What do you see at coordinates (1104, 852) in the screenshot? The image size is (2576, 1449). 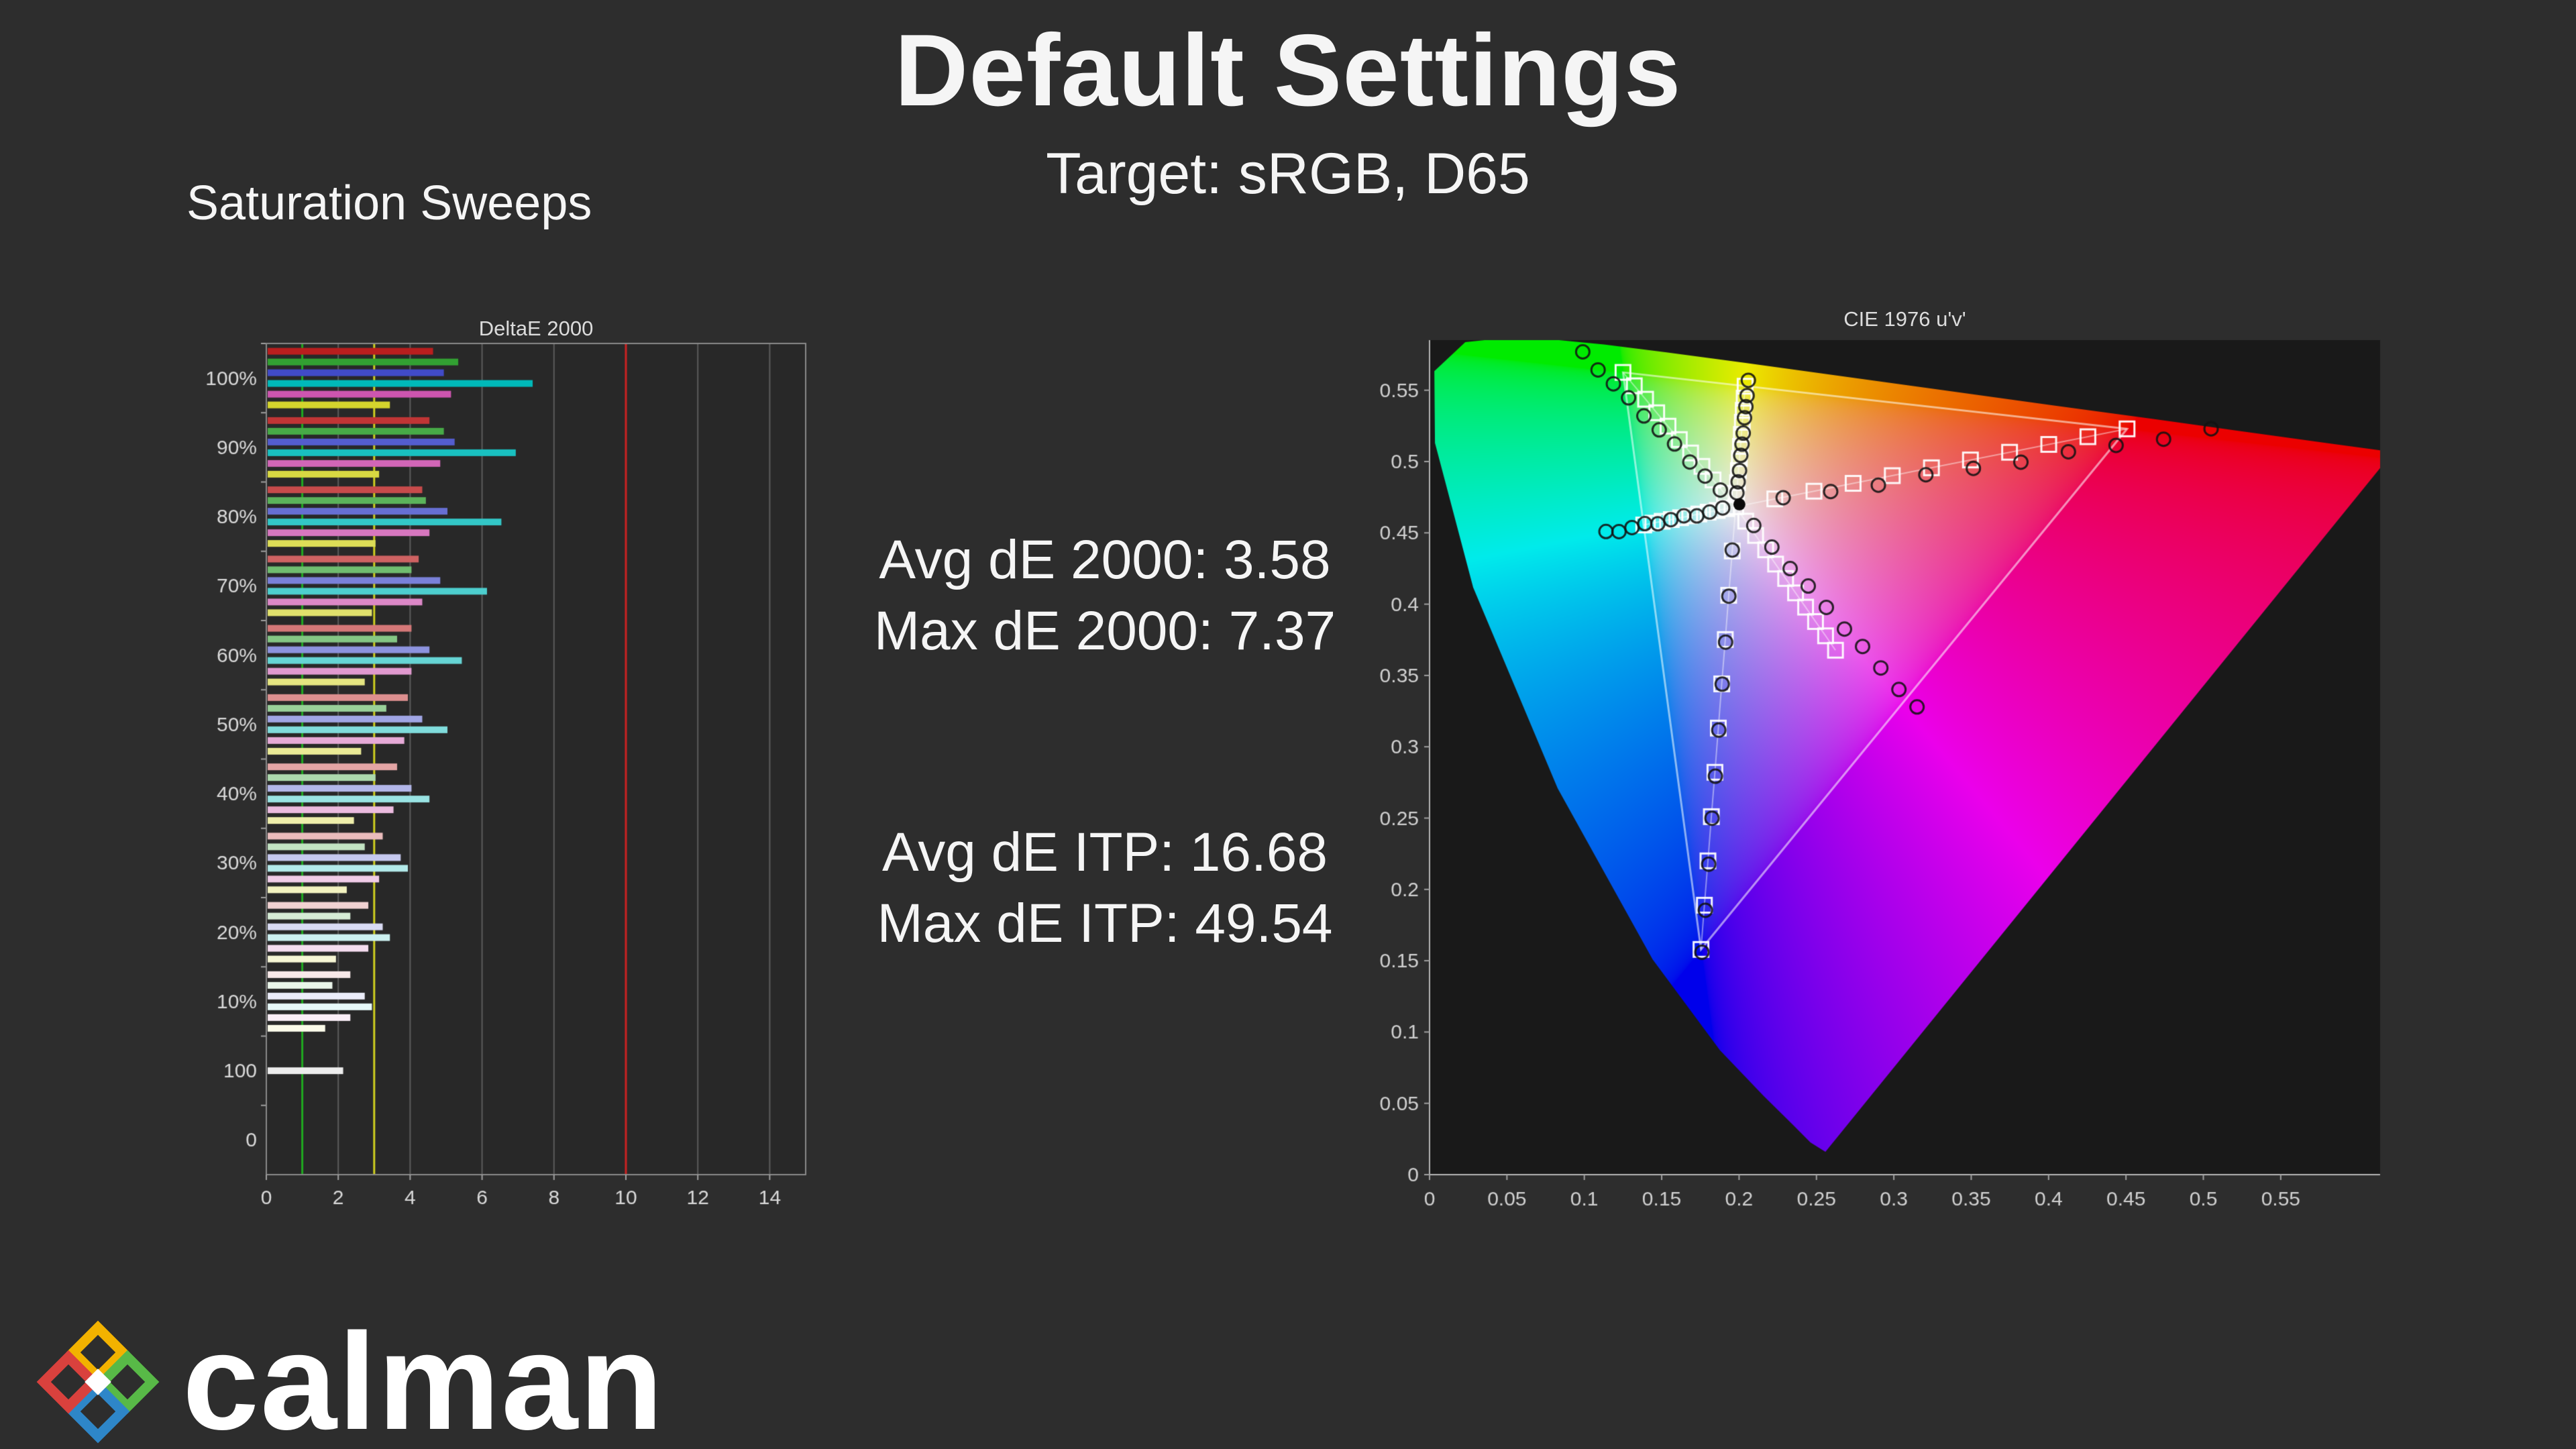 I see `avg-deitp-value: Avg dE ITP: 16.68` at bounding box center [1104, 852].